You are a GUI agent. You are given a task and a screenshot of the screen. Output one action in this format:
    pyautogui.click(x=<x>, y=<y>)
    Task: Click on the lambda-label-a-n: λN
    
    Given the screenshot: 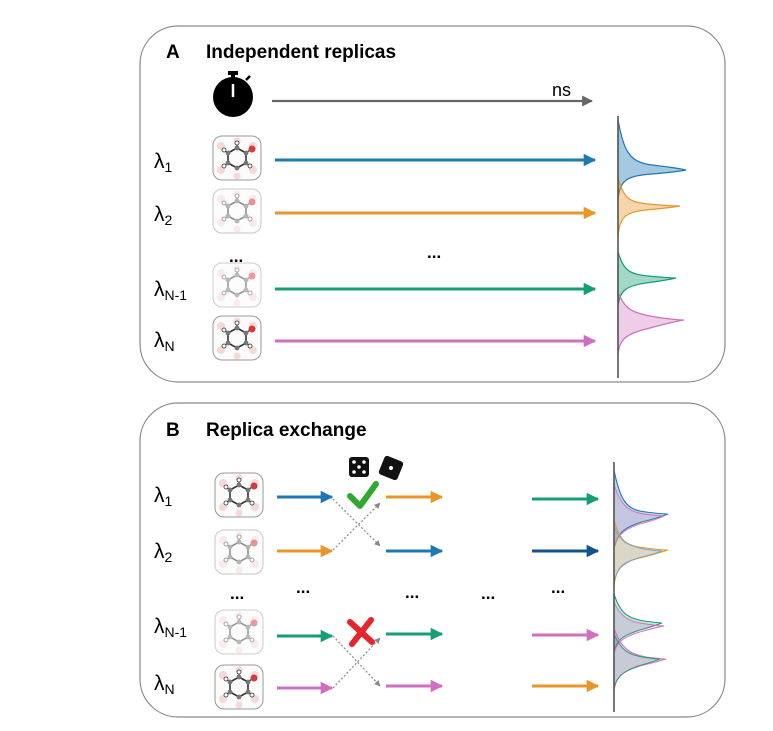 What is the action you would take?
    pyautogui.click(x=164, y=341)
    